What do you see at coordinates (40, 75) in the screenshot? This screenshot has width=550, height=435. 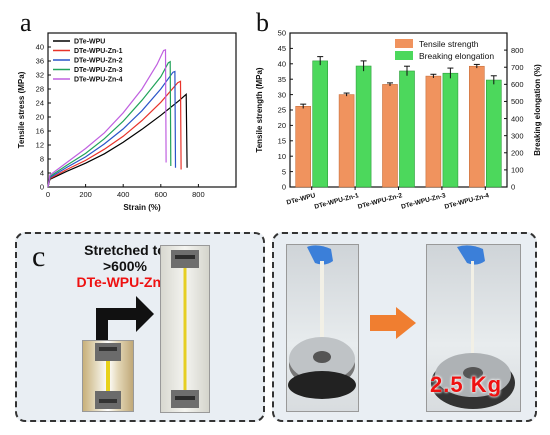 I see `y-tick-label: 32` at bounding box center [40, 75].